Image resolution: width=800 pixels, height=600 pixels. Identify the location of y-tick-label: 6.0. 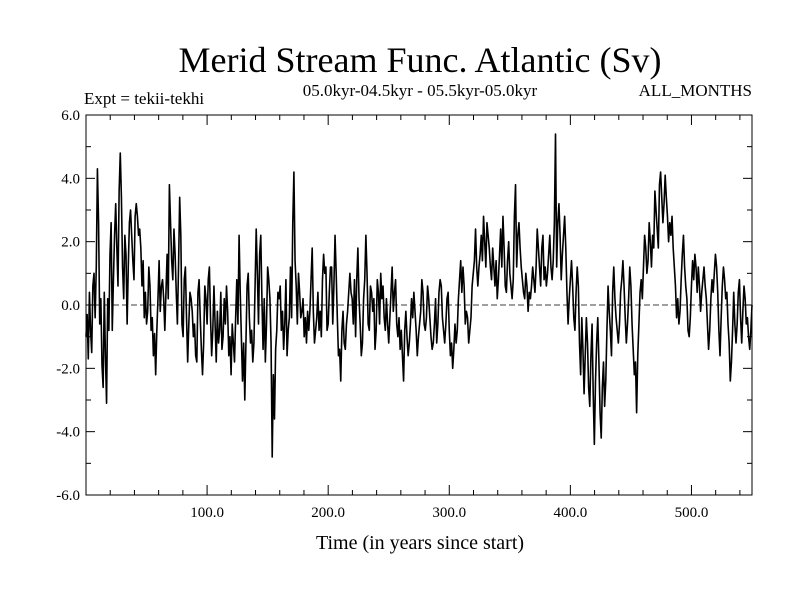
(70, 116).